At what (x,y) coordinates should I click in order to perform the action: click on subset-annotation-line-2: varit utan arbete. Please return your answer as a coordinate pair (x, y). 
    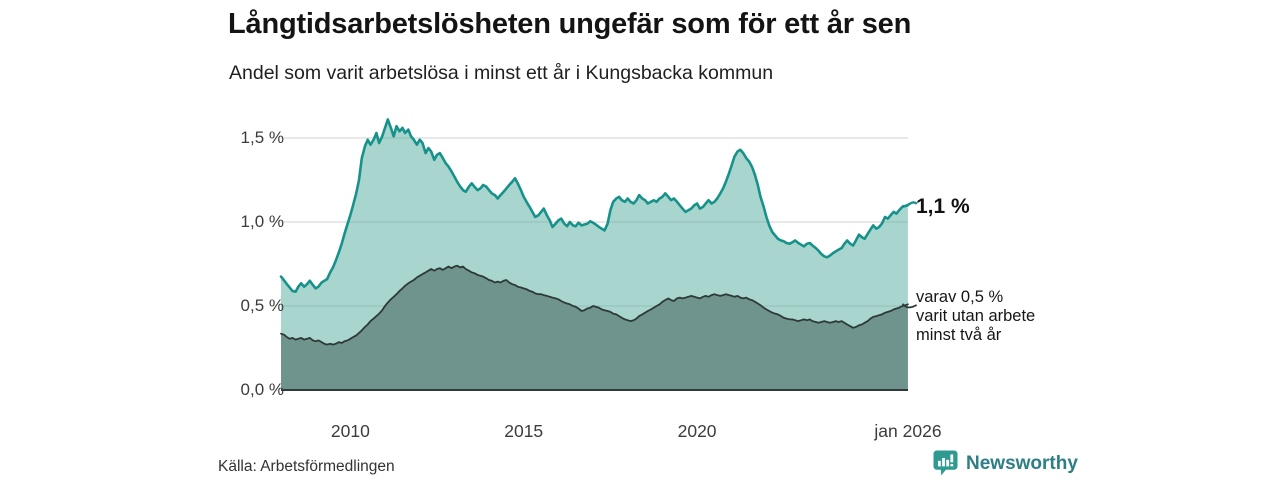
    Looking at the image, I should click on (976, 316).